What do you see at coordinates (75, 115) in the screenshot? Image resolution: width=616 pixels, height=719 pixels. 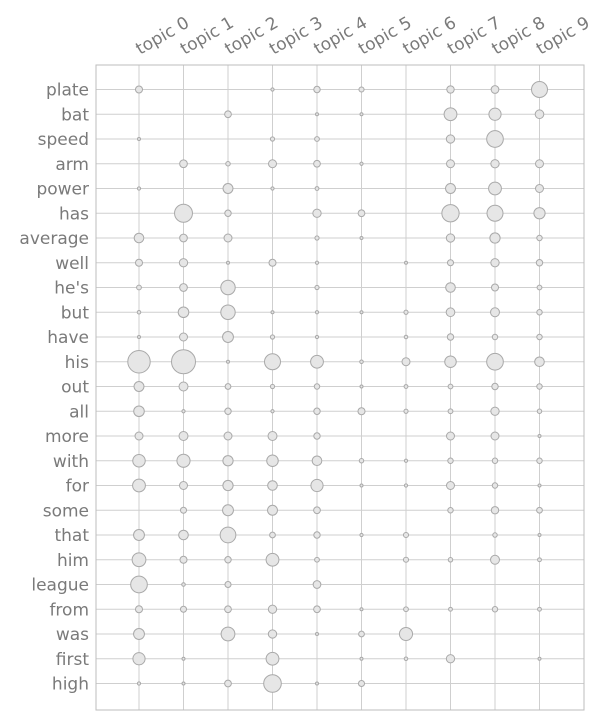 I see `y-tick-label: bat` at bounding box center [75, 115].